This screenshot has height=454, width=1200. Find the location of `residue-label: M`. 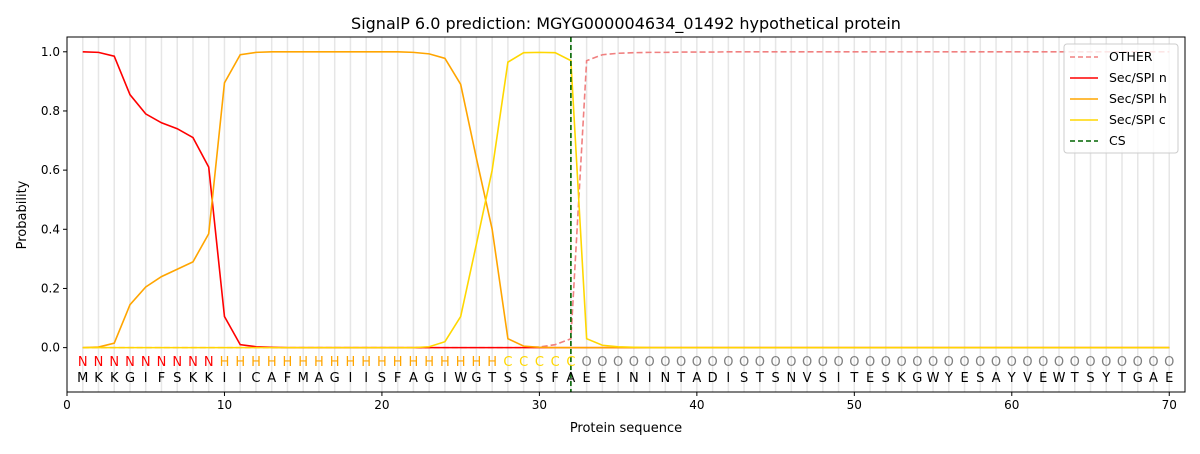

residue-label: M is located at coordinates (82, 378).